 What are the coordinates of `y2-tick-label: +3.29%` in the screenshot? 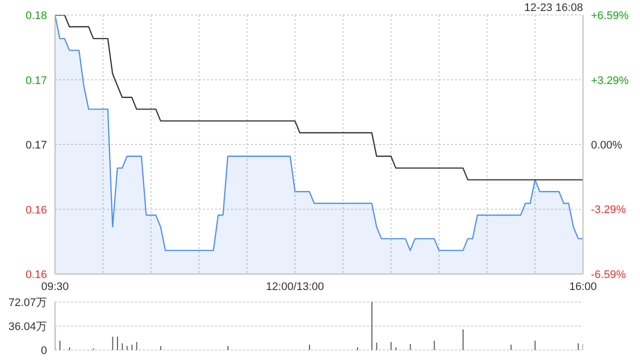 It's located at (610, 80).